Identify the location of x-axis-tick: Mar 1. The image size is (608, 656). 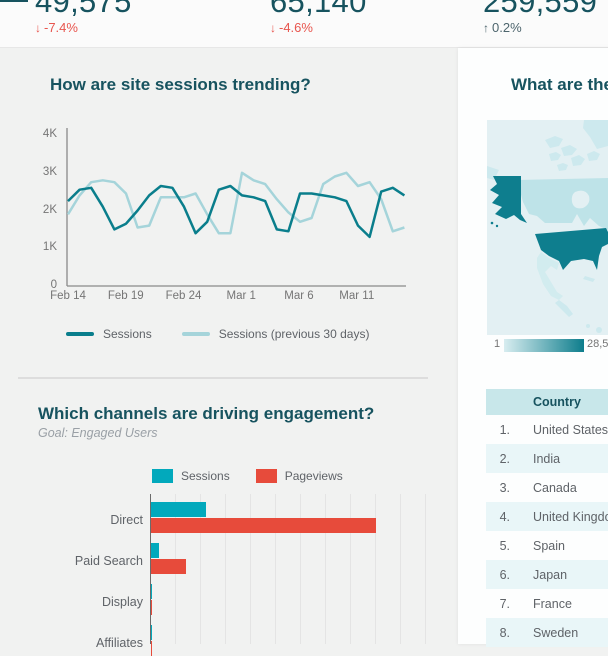
(241, 296).